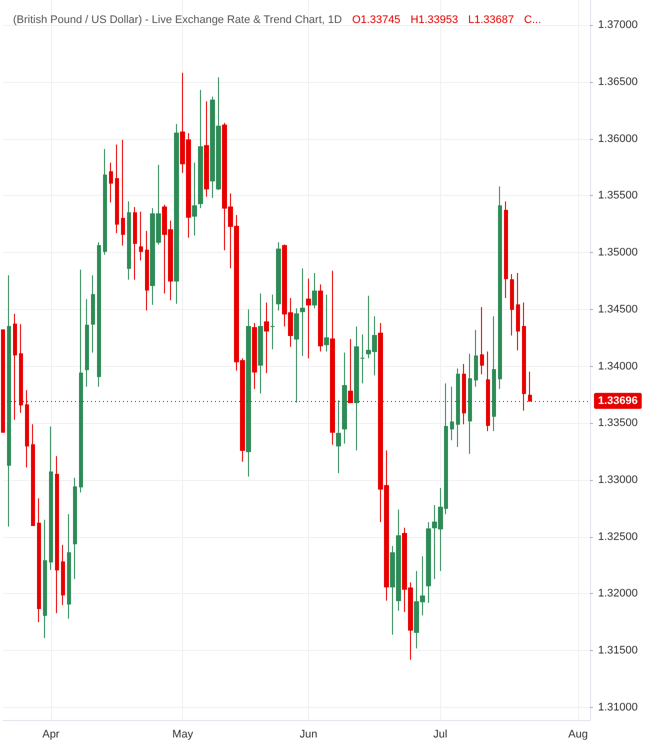  What do you see at coordinates (376, 20) in the screenshot?
I see `annotation: O1.33745` at bounding box center [376, 20].